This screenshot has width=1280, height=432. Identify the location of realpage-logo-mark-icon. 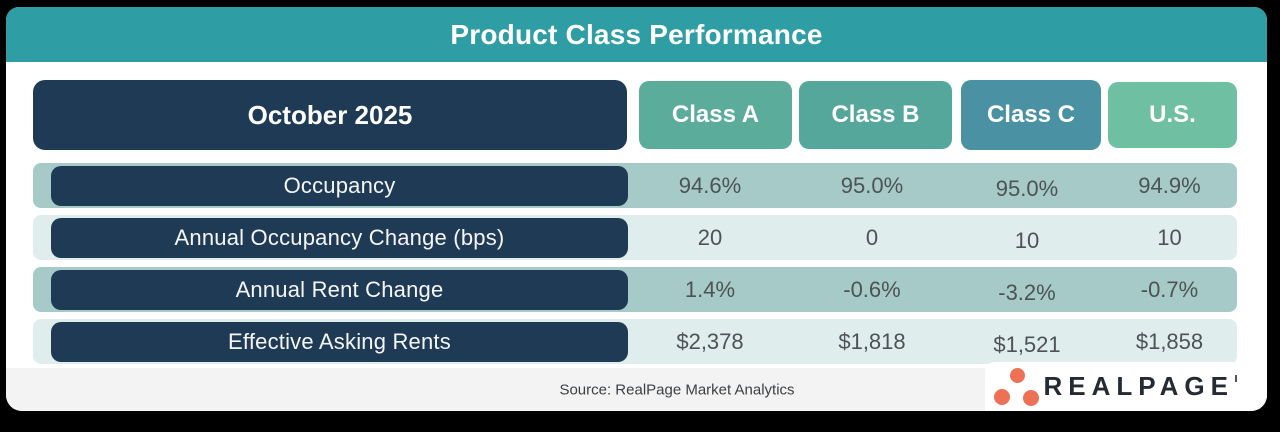
(1015, 387).